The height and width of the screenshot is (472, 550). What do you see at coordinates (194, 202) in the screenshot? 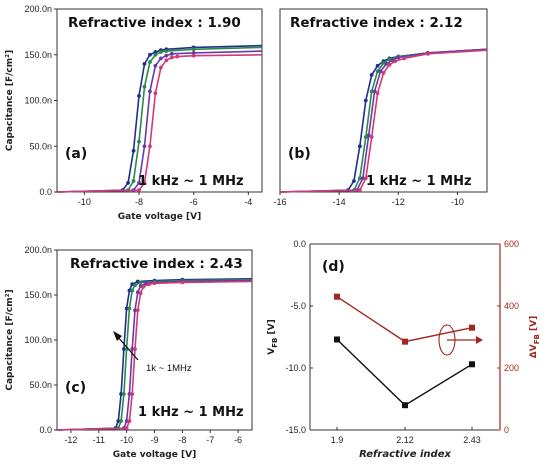
I see `x-tick-label: -6` at bounding box center [194, 202].